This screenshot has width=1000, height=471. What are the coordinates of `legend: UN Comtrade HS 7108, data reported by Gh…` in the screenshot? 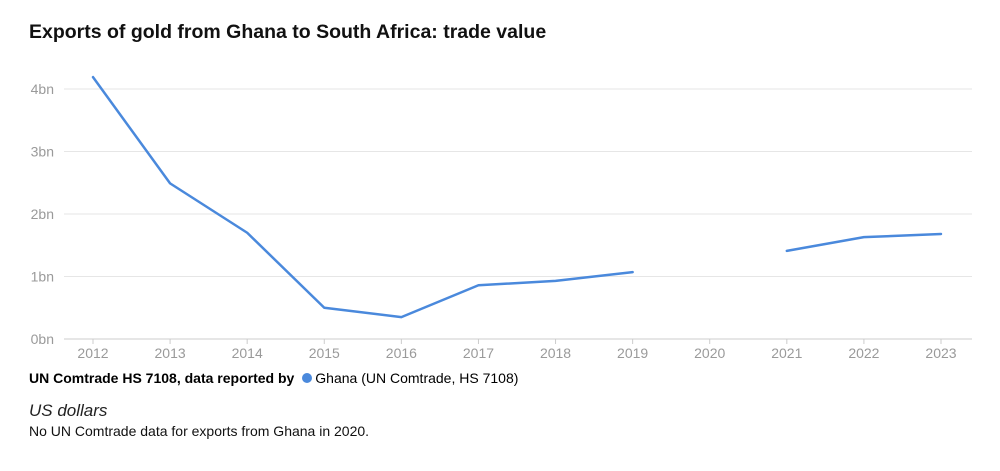 It's located at (273, 378).